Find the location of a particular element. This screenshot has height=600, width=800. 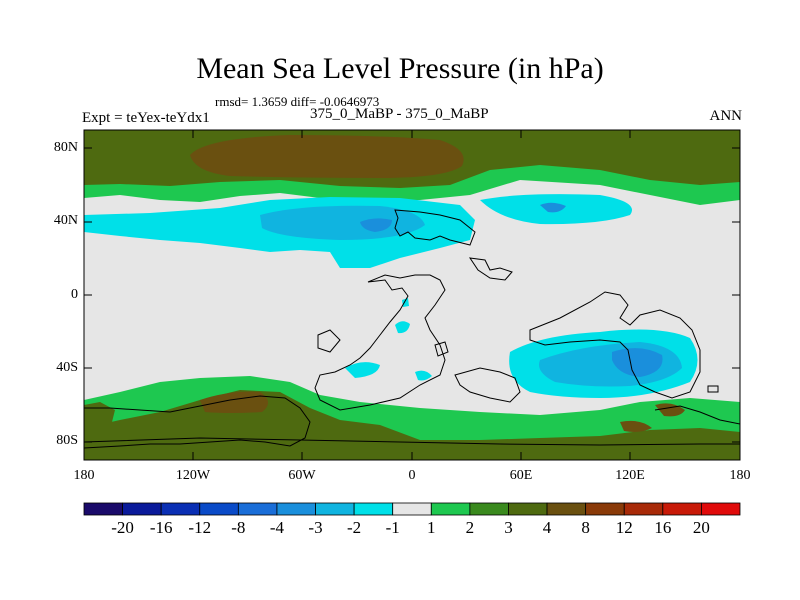

central-landmass-coast is located at coordinates (380, 342).